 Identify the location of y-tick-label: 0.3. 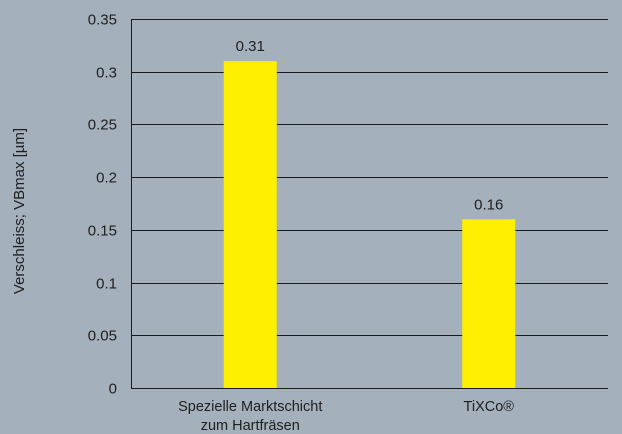
(106, 73).